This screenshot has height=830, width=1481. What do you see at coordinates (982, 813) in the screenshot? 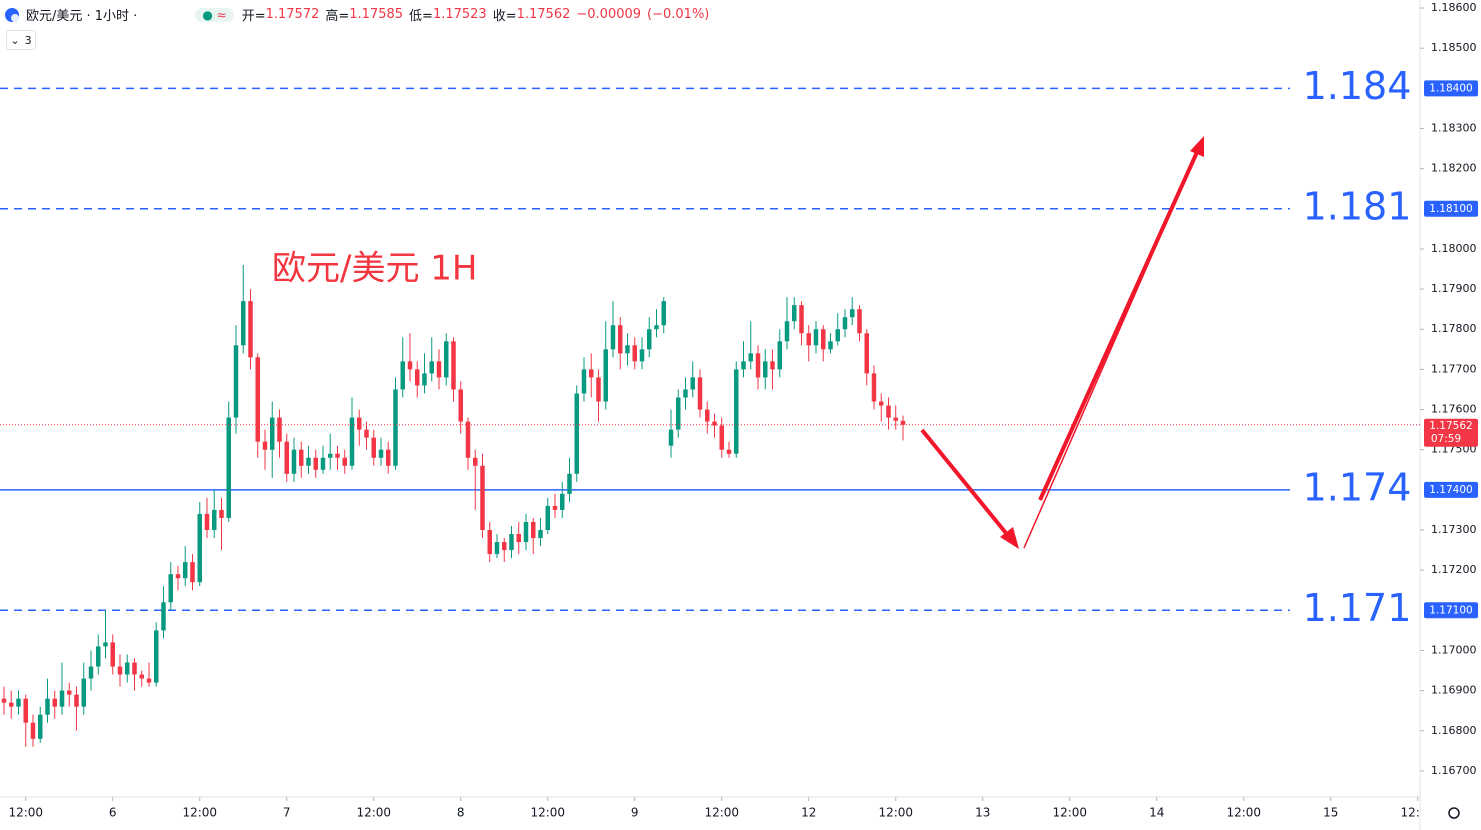
I see `x-tick-label: 13` at bounding box center [982, 813].